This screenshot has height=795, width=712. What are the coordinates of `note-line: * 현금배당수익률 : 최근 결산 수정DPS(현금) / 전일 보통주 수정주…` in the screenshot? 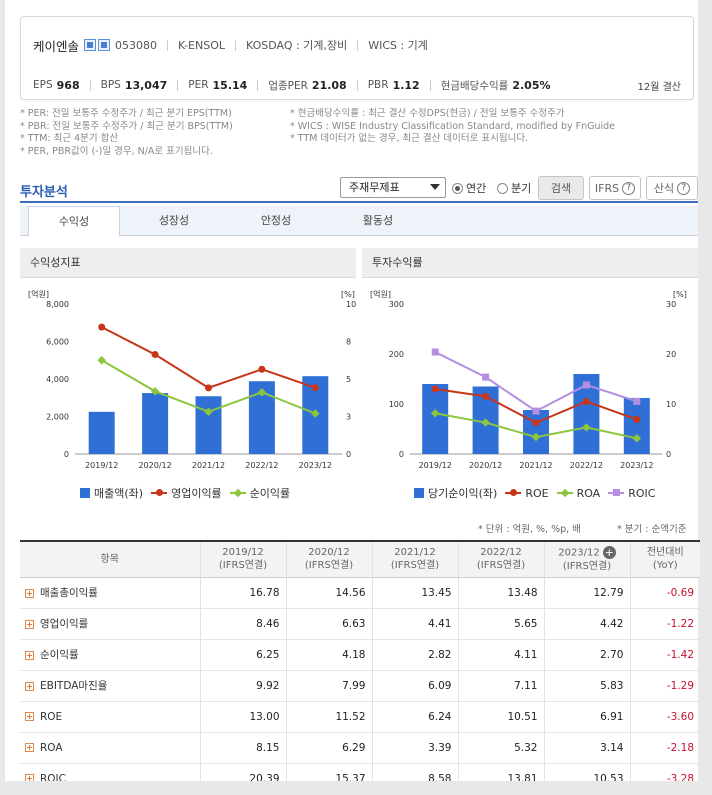 It's located at (427, 113).